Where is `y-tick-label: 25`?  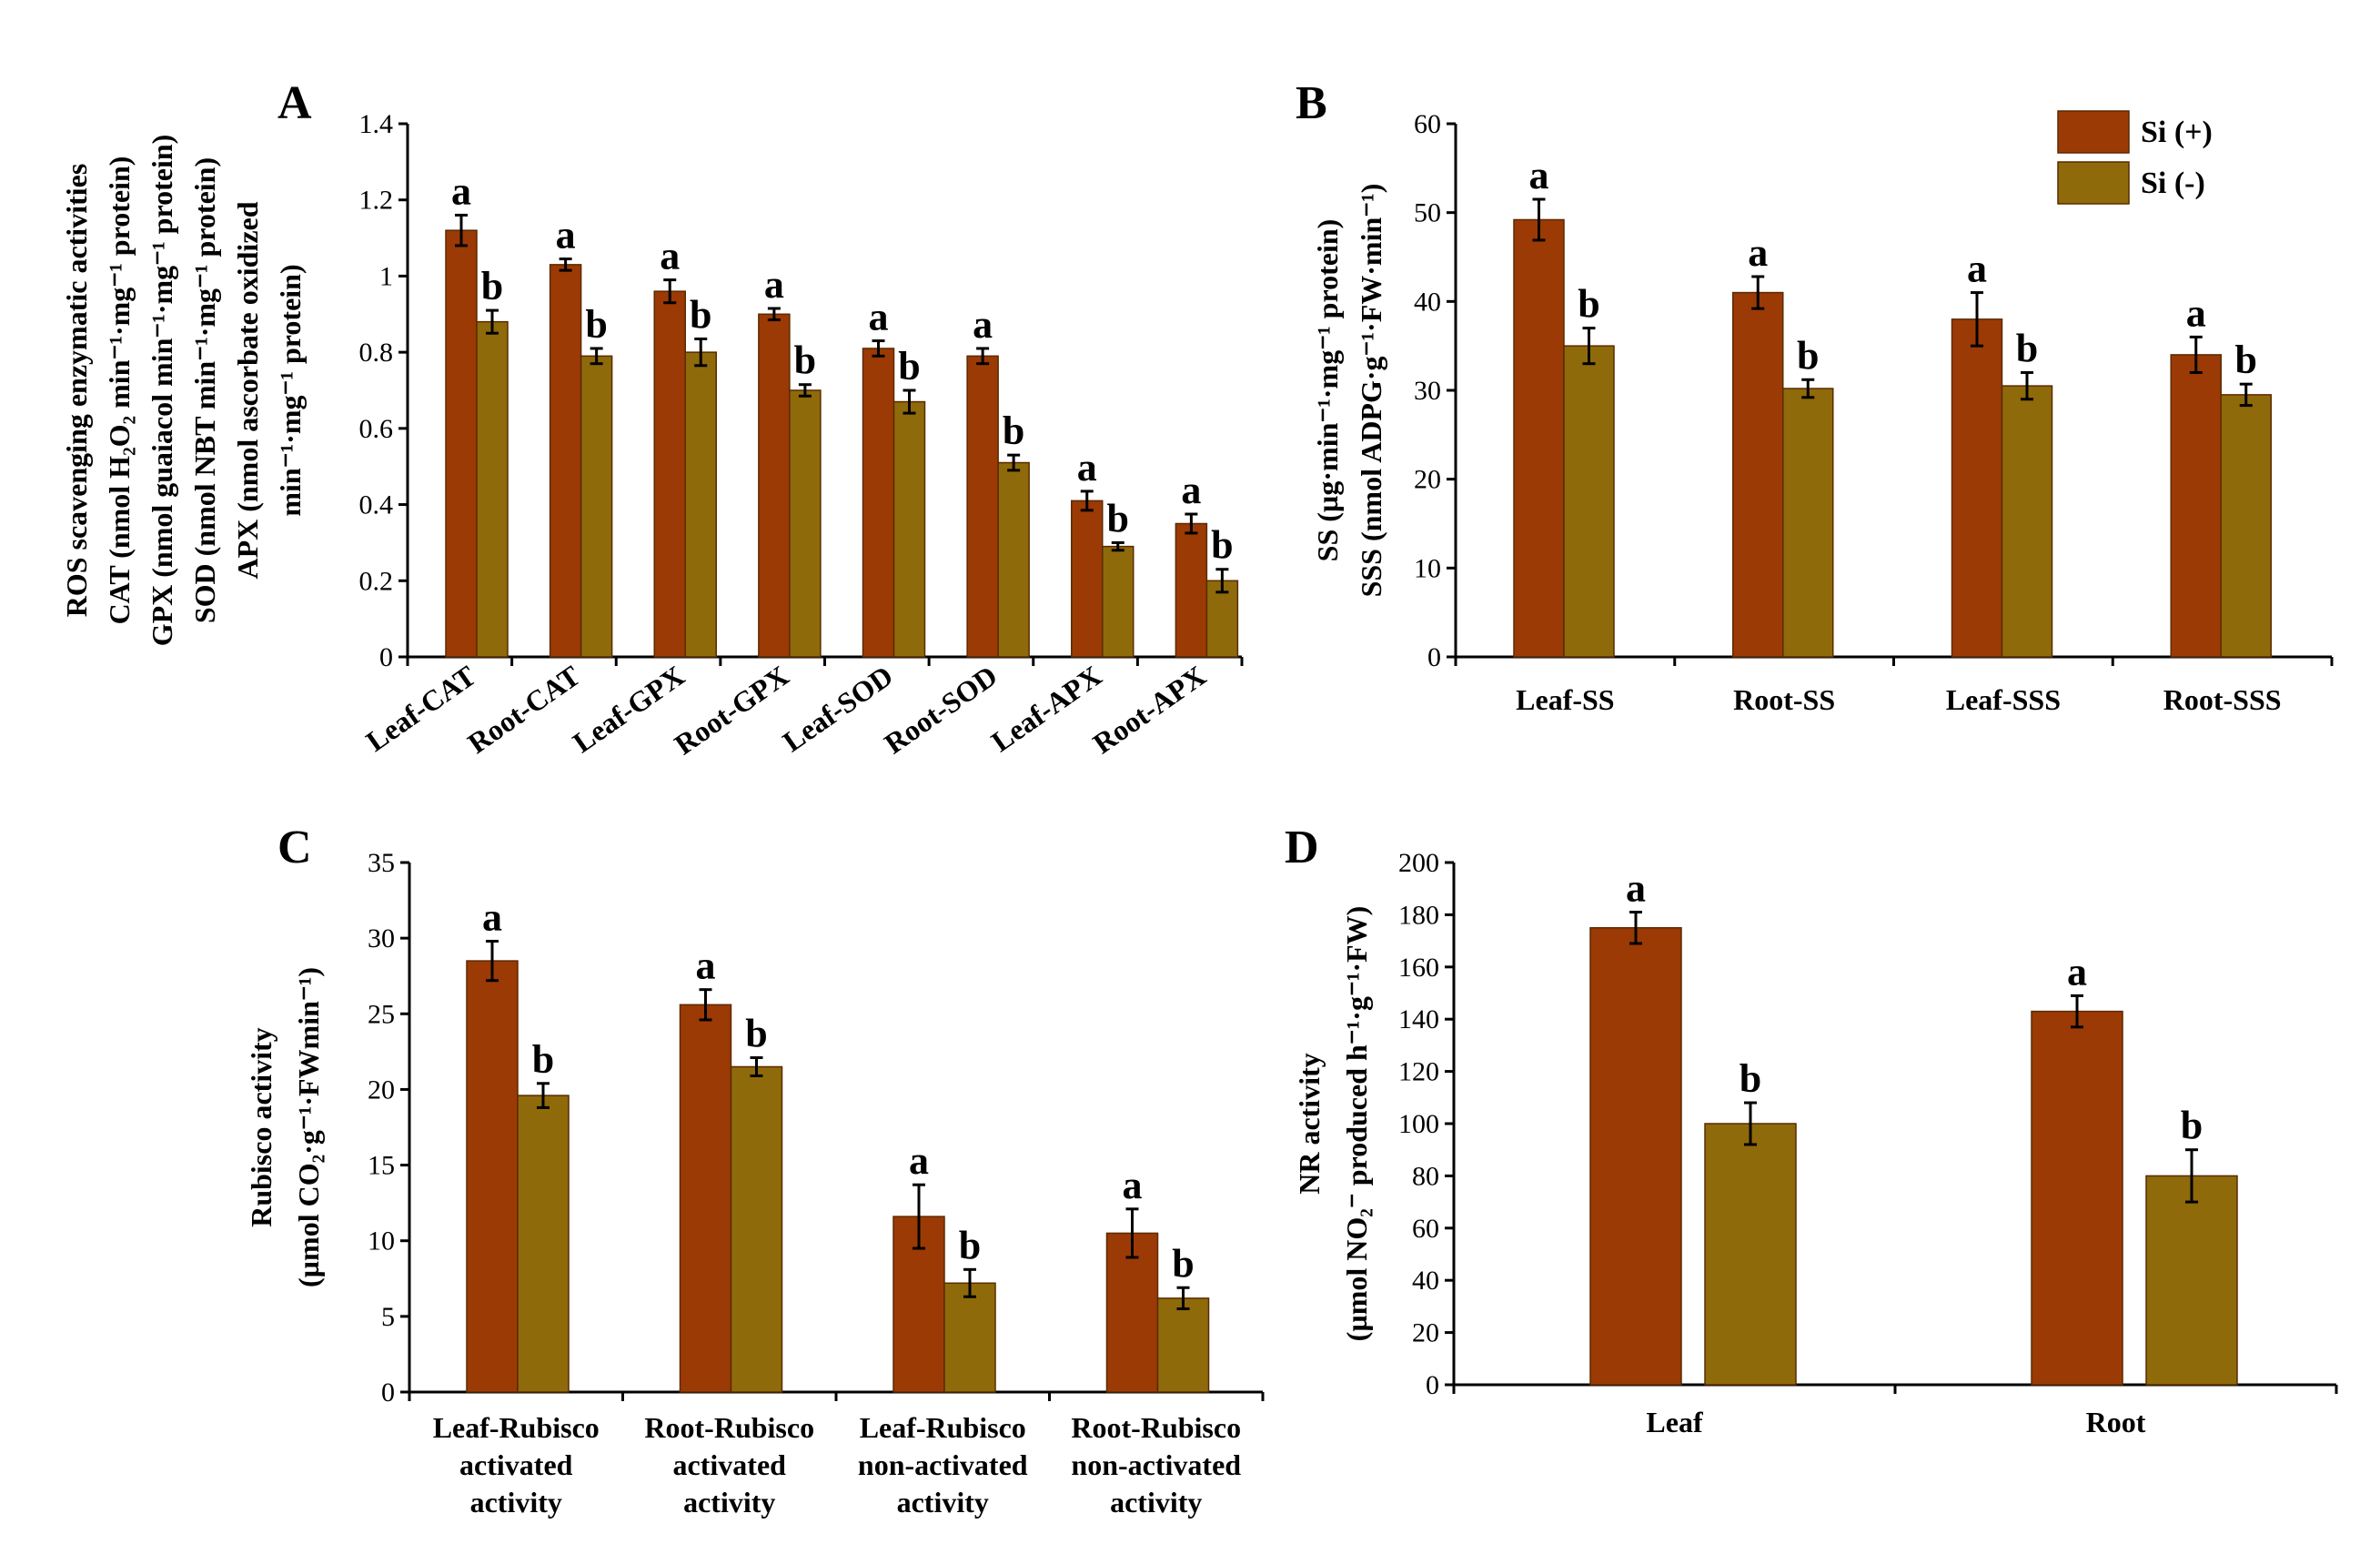
y-tick-label: 25 is located at coordinates (381, 1014).